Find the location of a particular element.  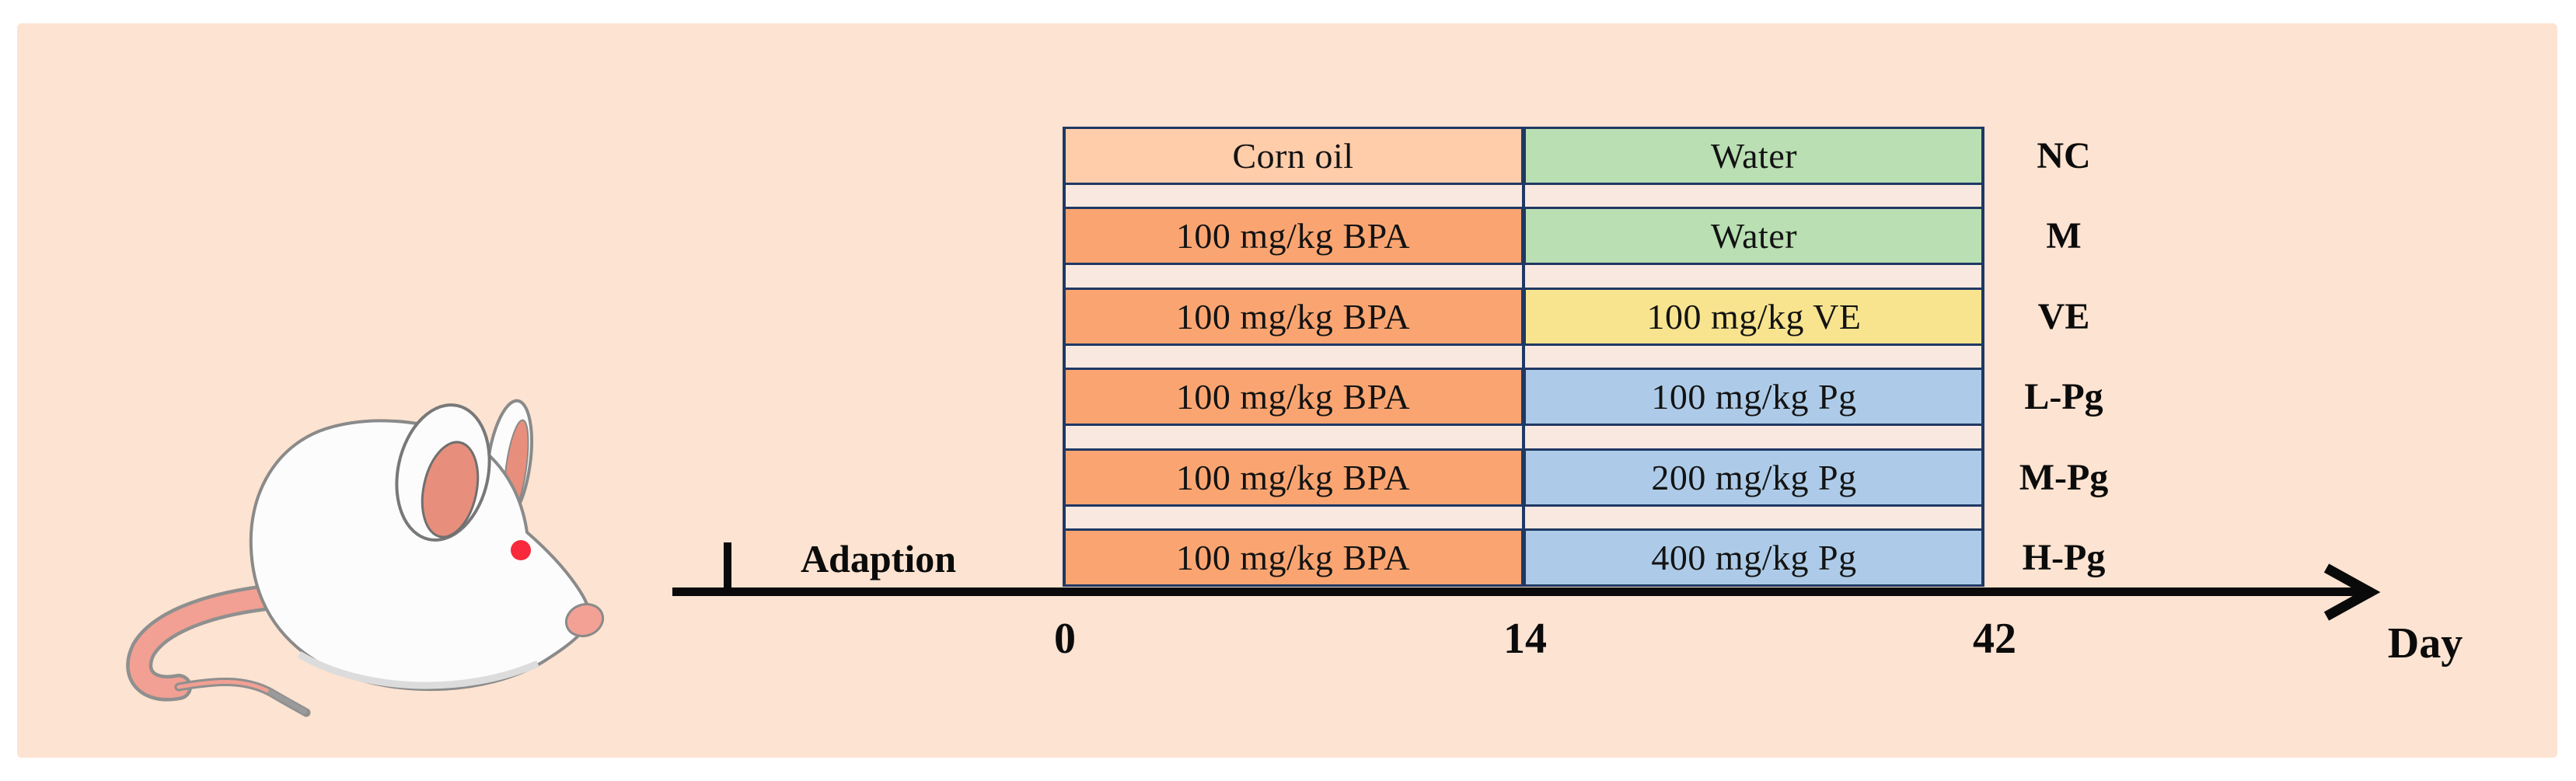

mouse-illustration is located at coordinates (366, 558).